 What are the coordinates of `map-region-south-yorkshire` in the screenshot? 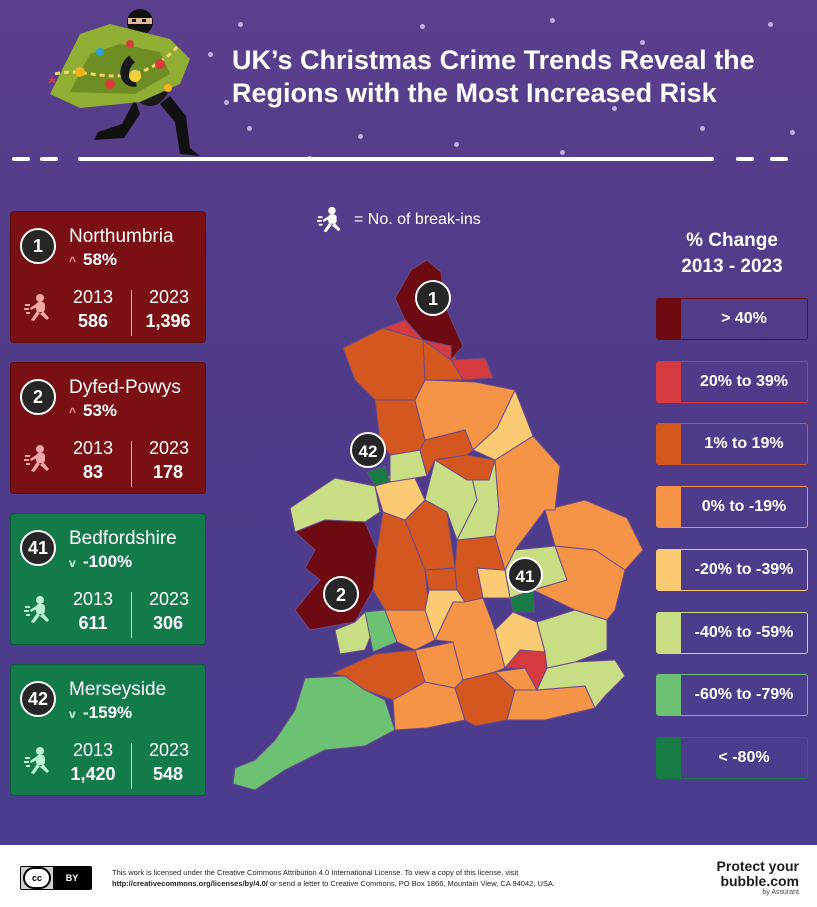 It's located at (464, 467).